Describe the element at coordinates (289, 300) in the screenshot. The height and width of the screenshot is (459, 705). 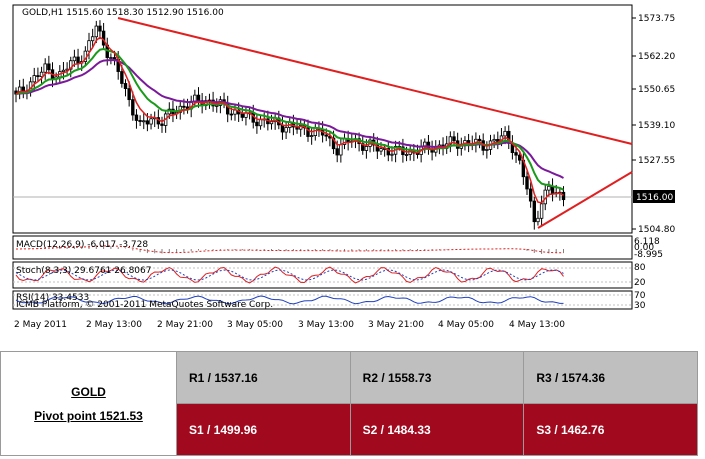
I see `rsi-line` at that location.